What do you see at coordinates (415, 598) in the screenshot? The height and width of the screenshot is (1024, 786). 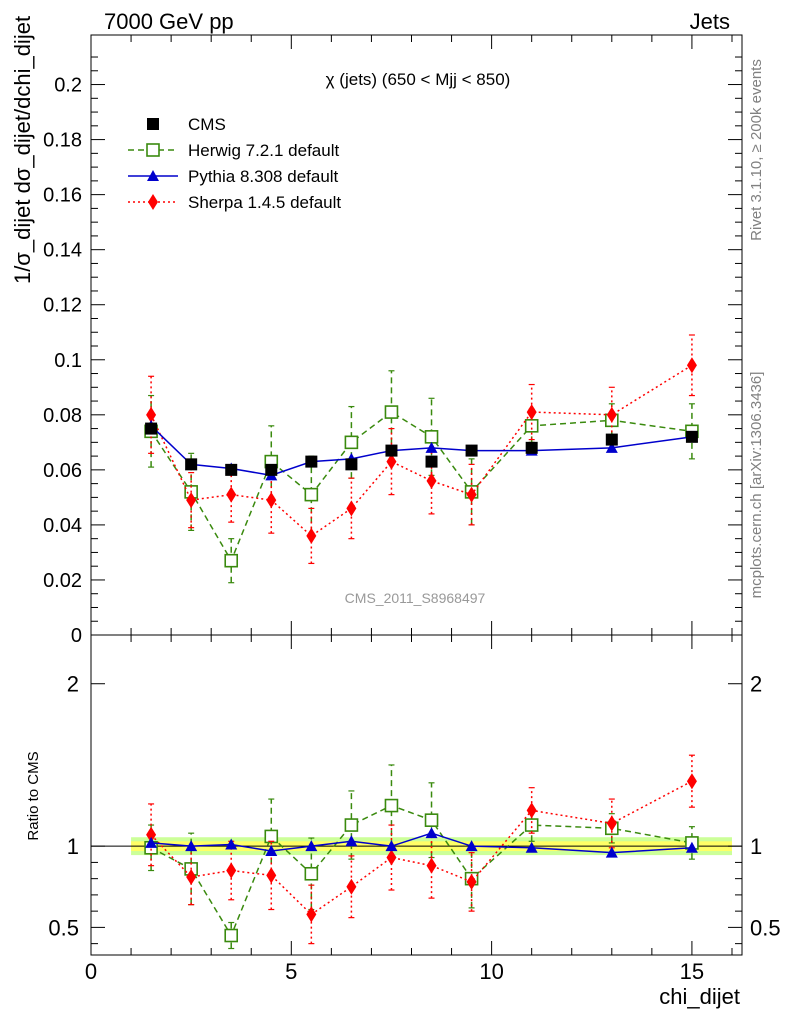 I see `analysis-watermark: CMS_2011_S8968497` at bounding box center [415, 598].